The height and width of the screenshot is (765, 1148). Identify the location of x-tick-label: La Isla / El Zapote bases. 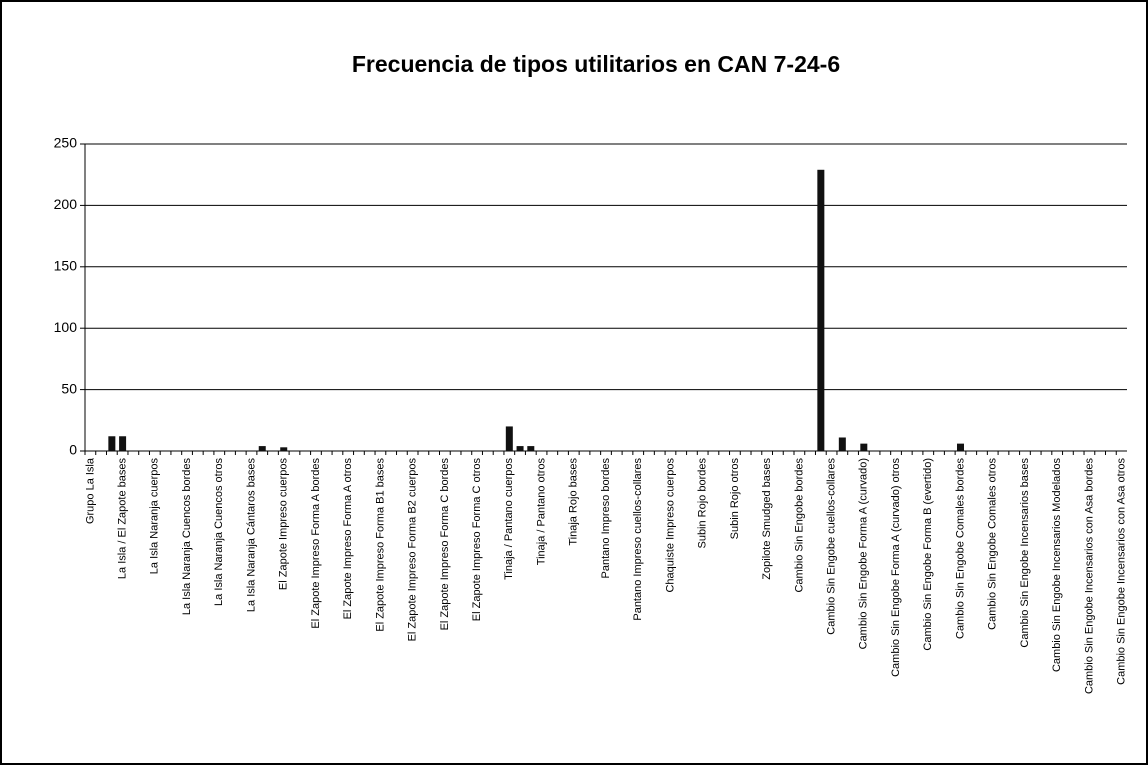
(123, 519).